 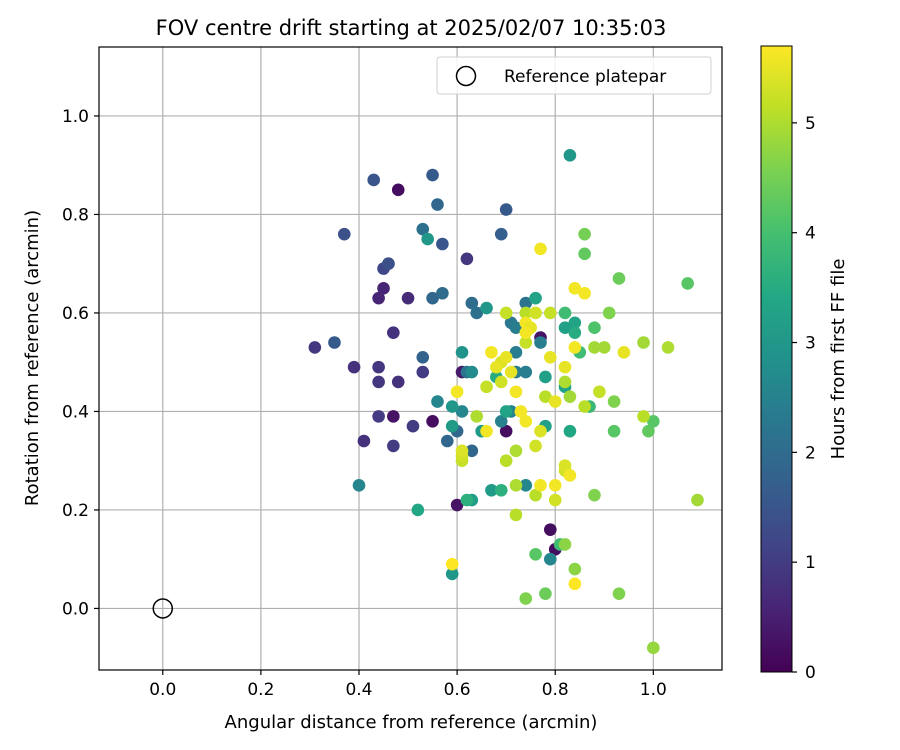 What do you see at coordinates (75, 314) in the screenshot?
I see `y-tick-label: 0.6` at bounding box center [75, 314].